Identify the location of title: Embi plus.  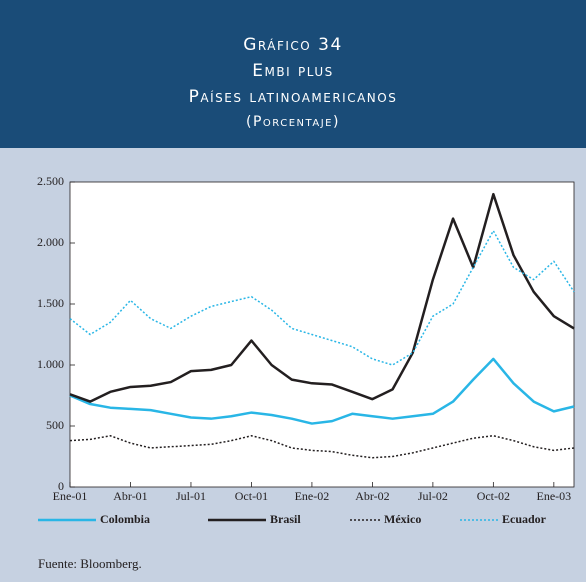
(293, 71).